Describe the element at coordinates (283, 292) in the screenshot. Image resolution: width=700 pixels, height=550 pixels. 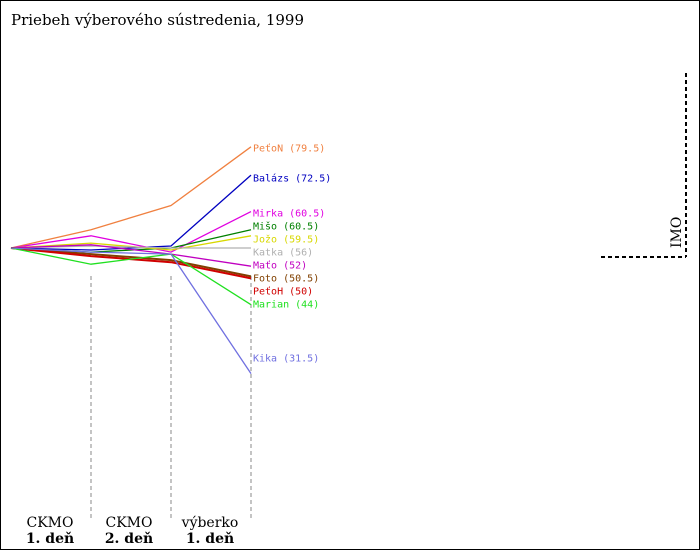
I see `series-label-8: PeťoH (50)` at that location.